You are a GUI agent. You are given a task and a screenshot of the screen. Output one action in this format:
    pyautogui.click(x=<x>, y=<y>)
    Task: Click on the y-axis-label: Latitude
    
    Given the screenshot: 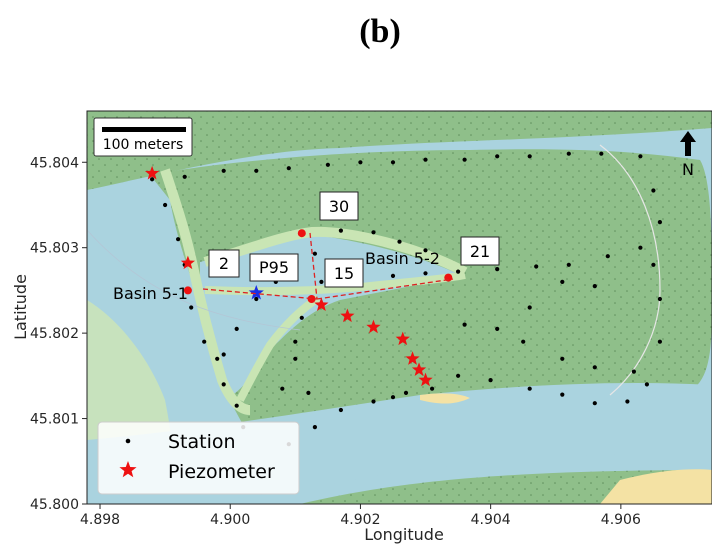 What is the action you would take?
    pyautogui.click(x=20, y=307)
    